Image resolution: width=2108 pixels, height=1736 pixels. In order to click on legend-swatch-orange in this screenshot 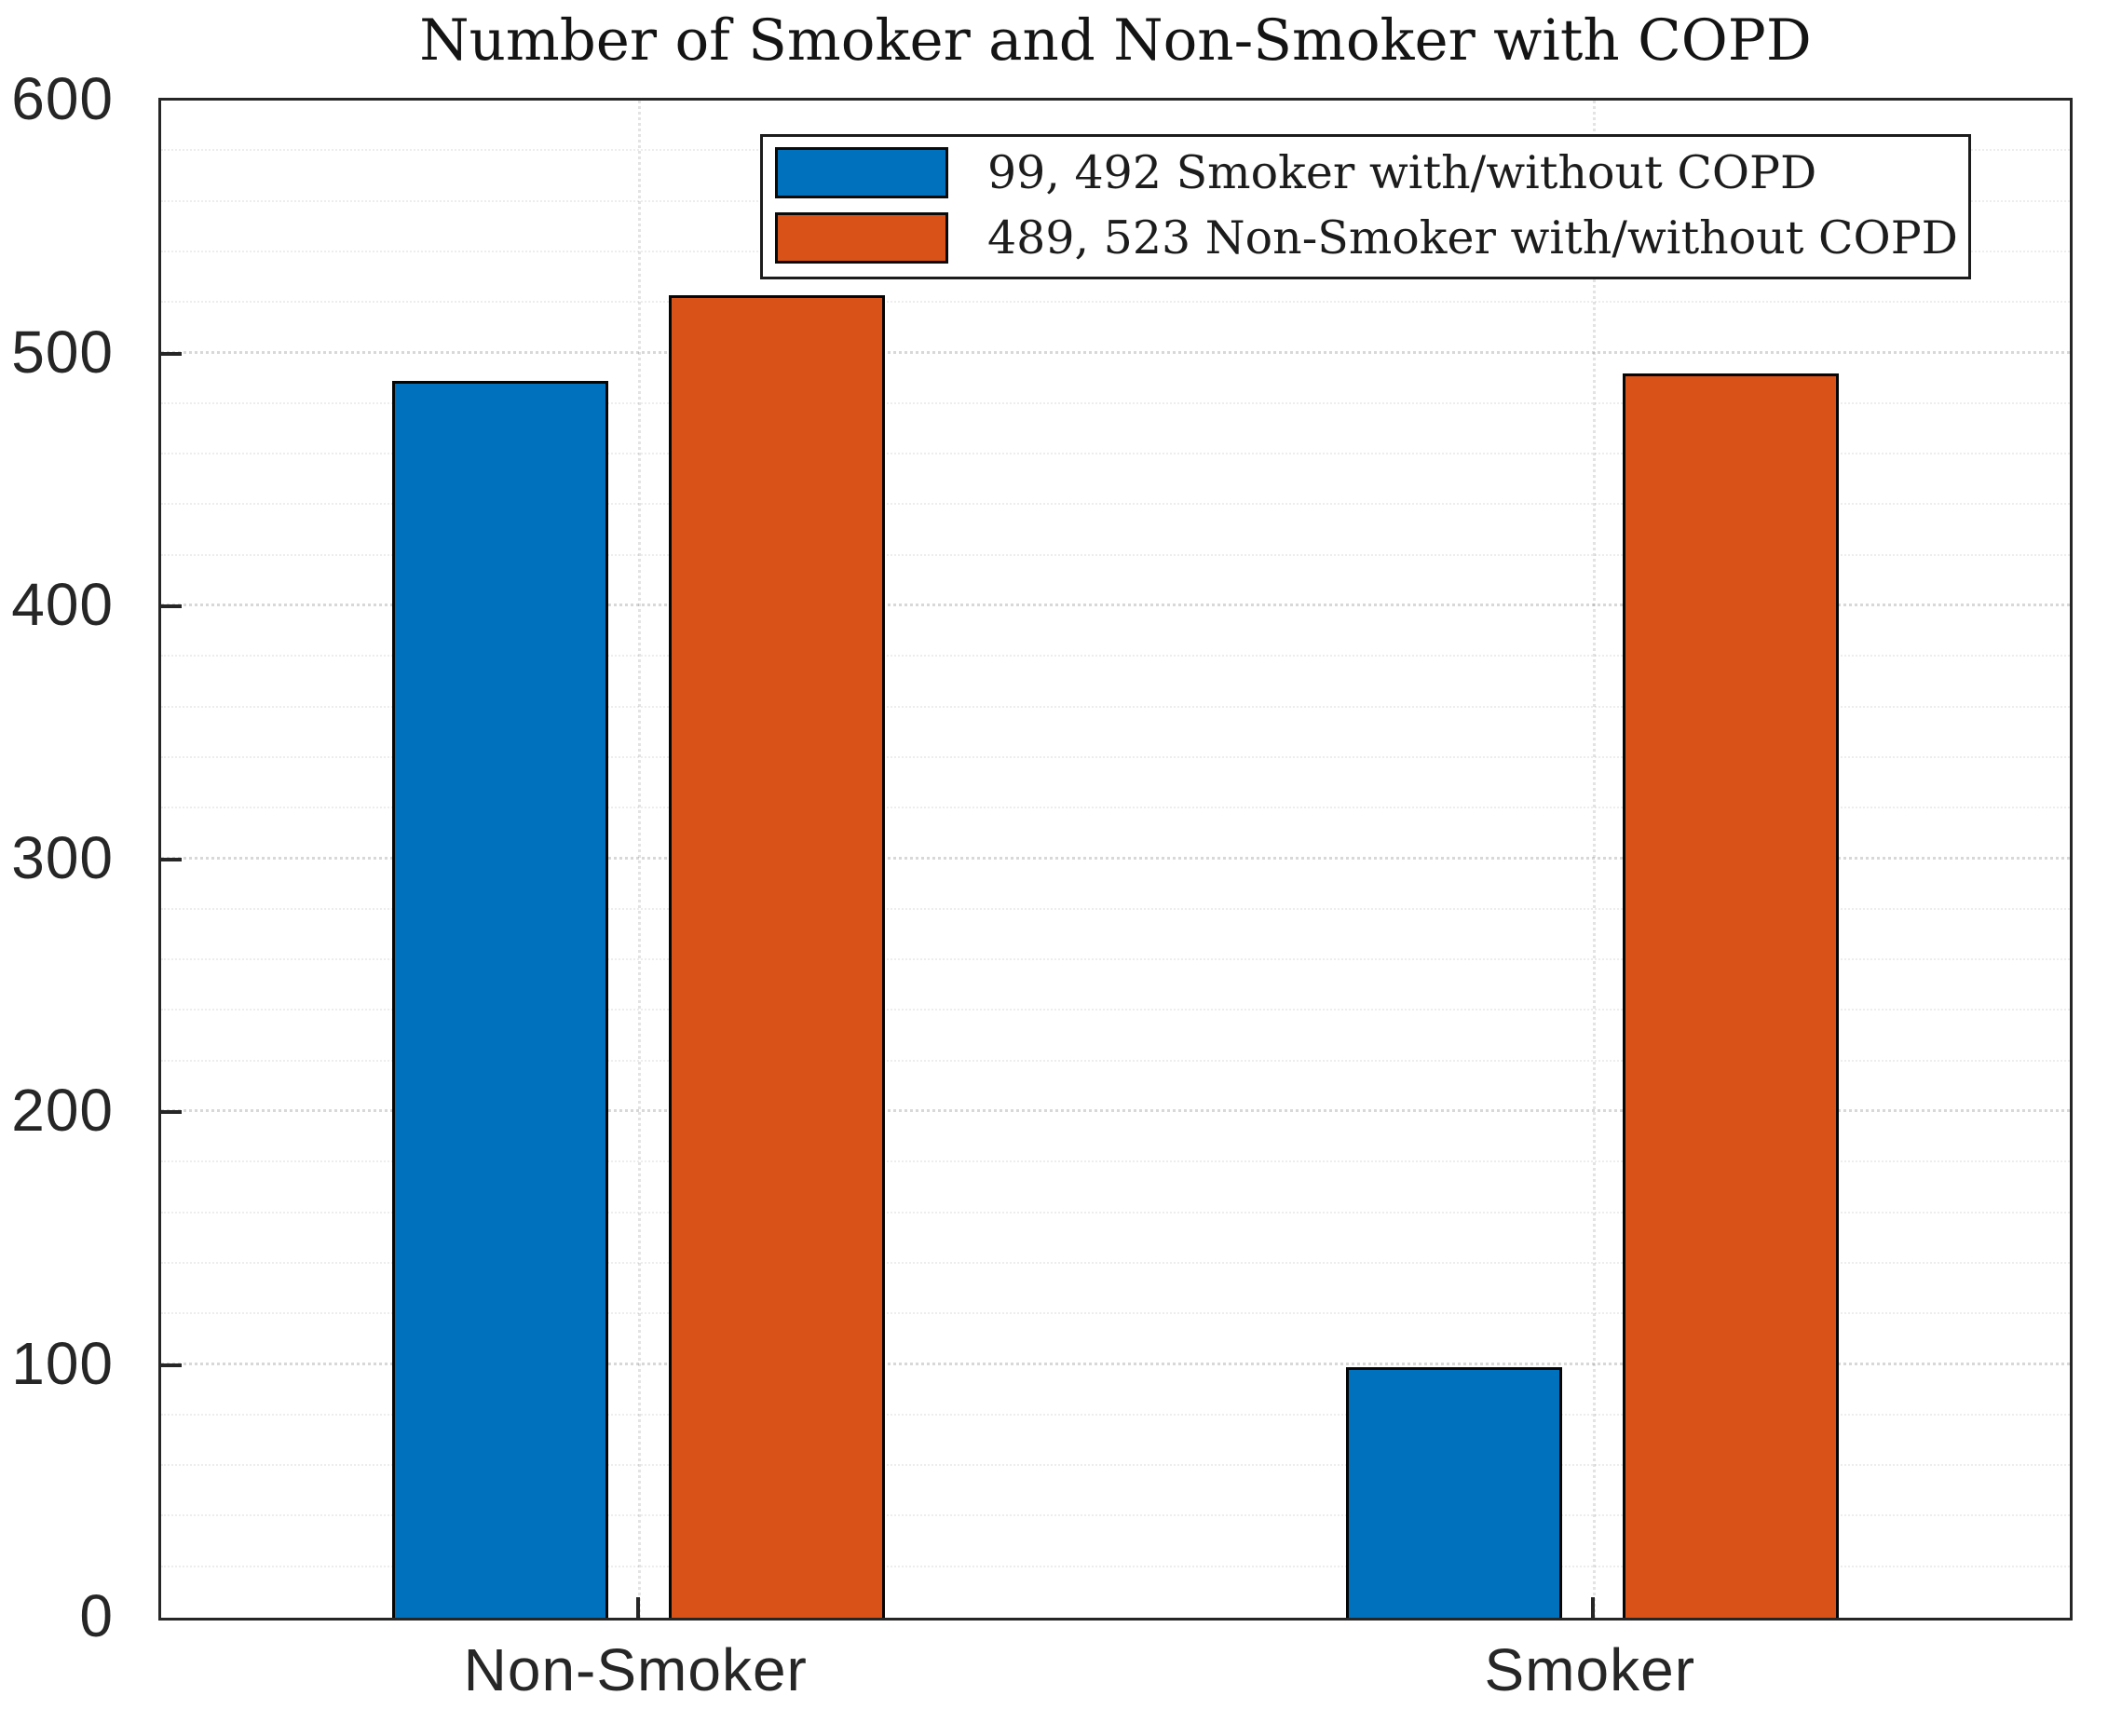, I will do `click(861, 238)`.